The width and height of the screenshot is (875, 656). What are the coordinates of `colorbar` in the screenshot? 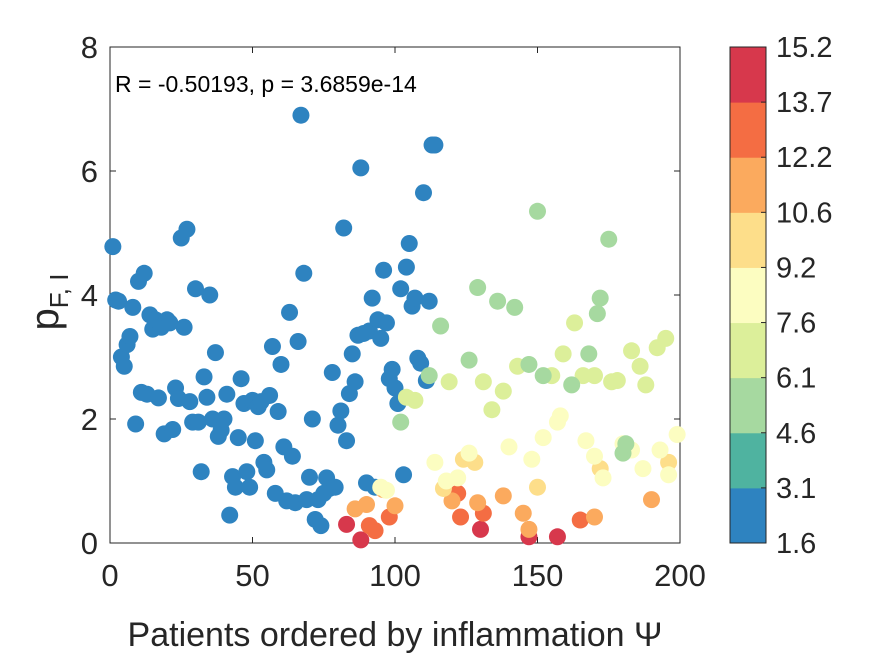 It's located at (748, 295).